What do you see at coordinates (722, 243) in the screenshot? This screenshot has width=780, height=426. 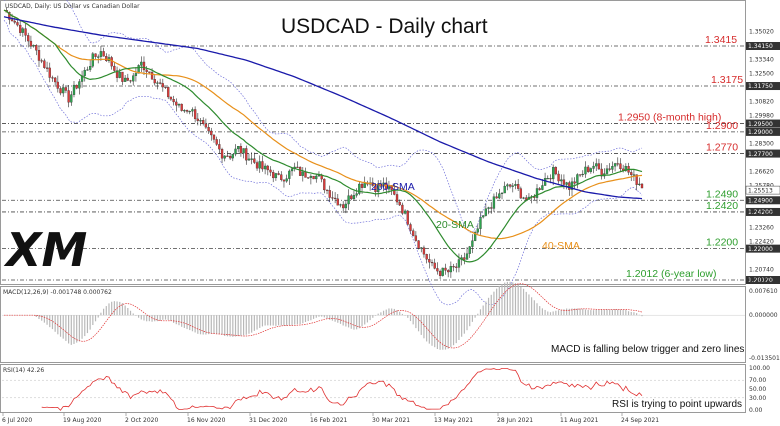 I see `level-label: 1.2200` at bounding box center [722, 243].